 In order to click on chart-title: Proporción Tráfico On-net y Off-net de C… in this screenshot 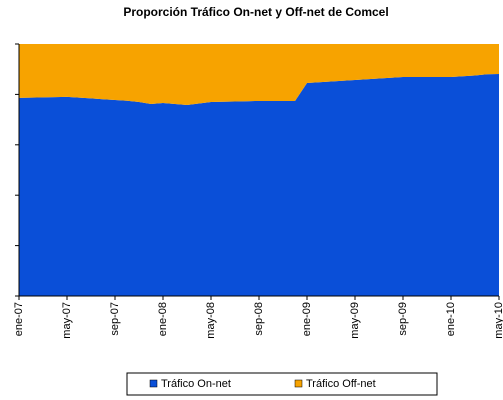, I will do `click(255, 12)`.